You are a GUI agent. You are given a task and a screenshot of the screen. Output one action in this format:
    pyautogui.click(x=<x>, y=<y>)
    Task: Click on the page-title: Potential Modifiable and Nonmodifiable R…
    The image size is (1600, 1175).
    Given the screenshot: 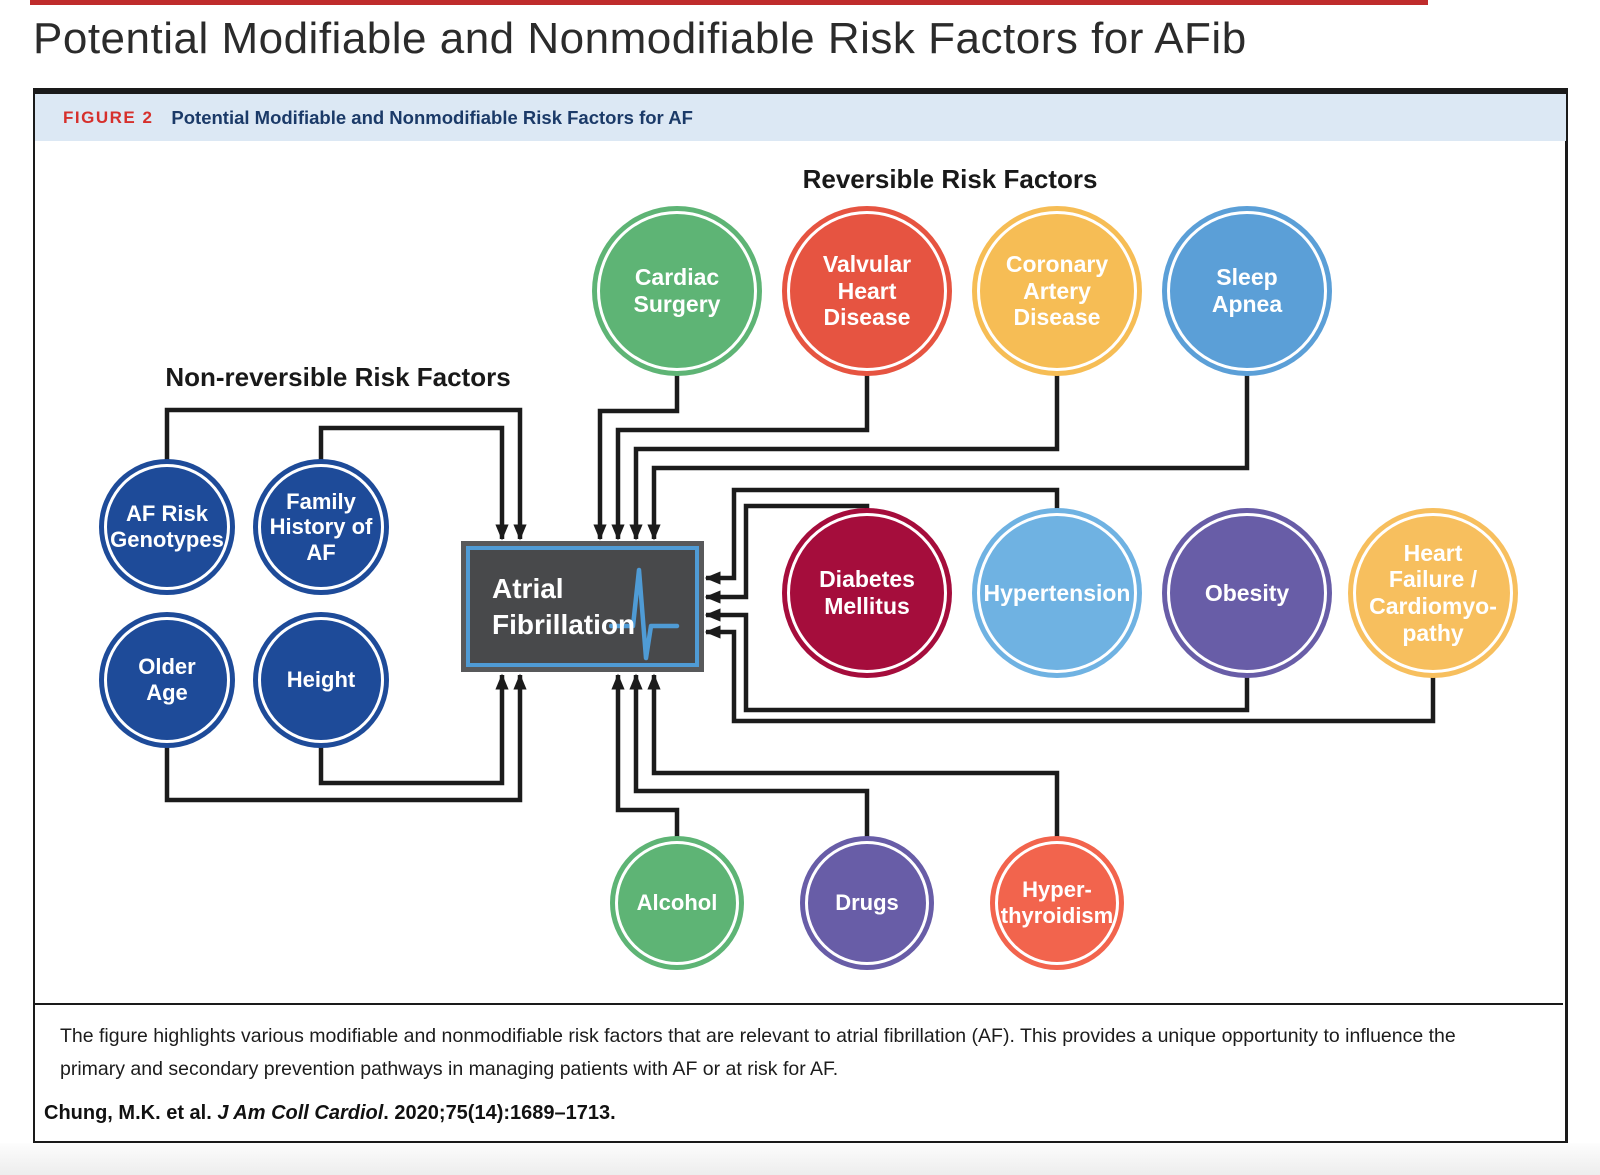 What is the action you would take?
    pyautogui.click(x=640, y=38)
    